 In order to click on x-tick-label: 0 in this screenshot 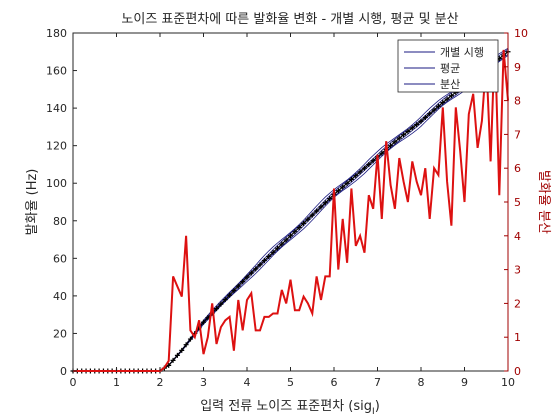, I will do `click(73, 382)`.